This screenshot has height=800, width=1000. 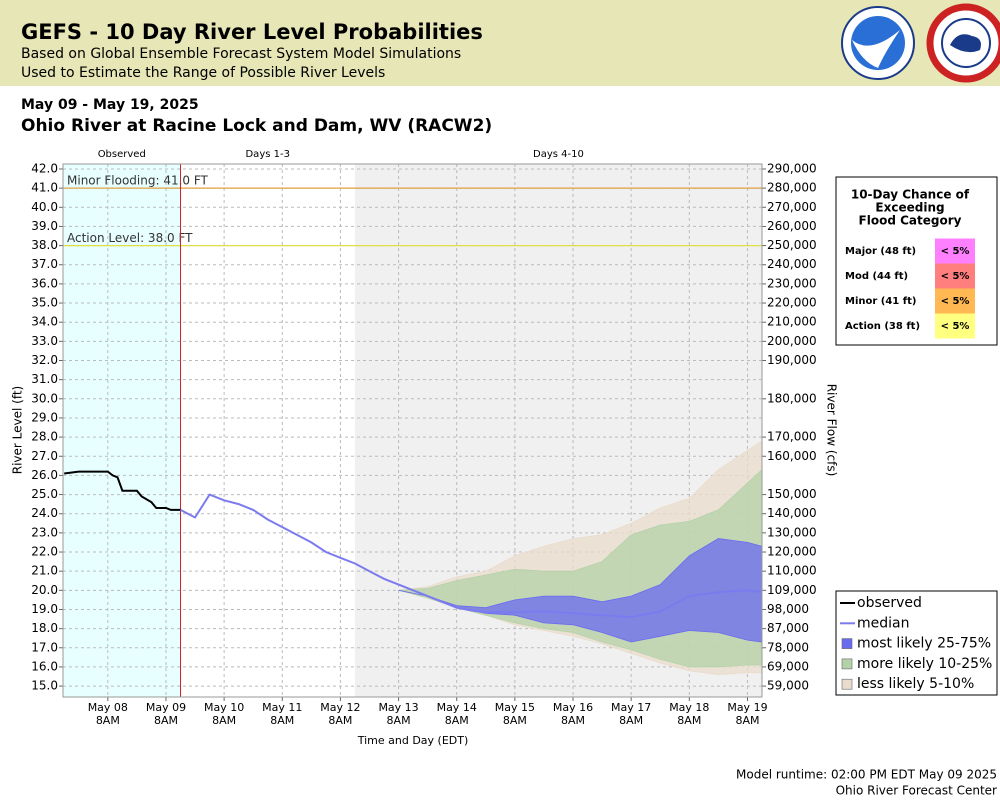 I want to click on region-label: Days 4-10, so click(x=558, y=154).